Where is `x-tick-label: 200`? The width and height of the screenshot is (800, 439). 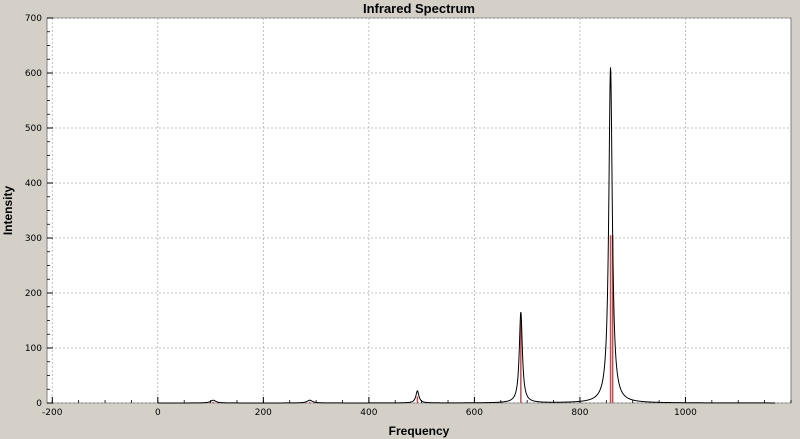
x-tick-label: 200 is located at coordinates (263, 413).